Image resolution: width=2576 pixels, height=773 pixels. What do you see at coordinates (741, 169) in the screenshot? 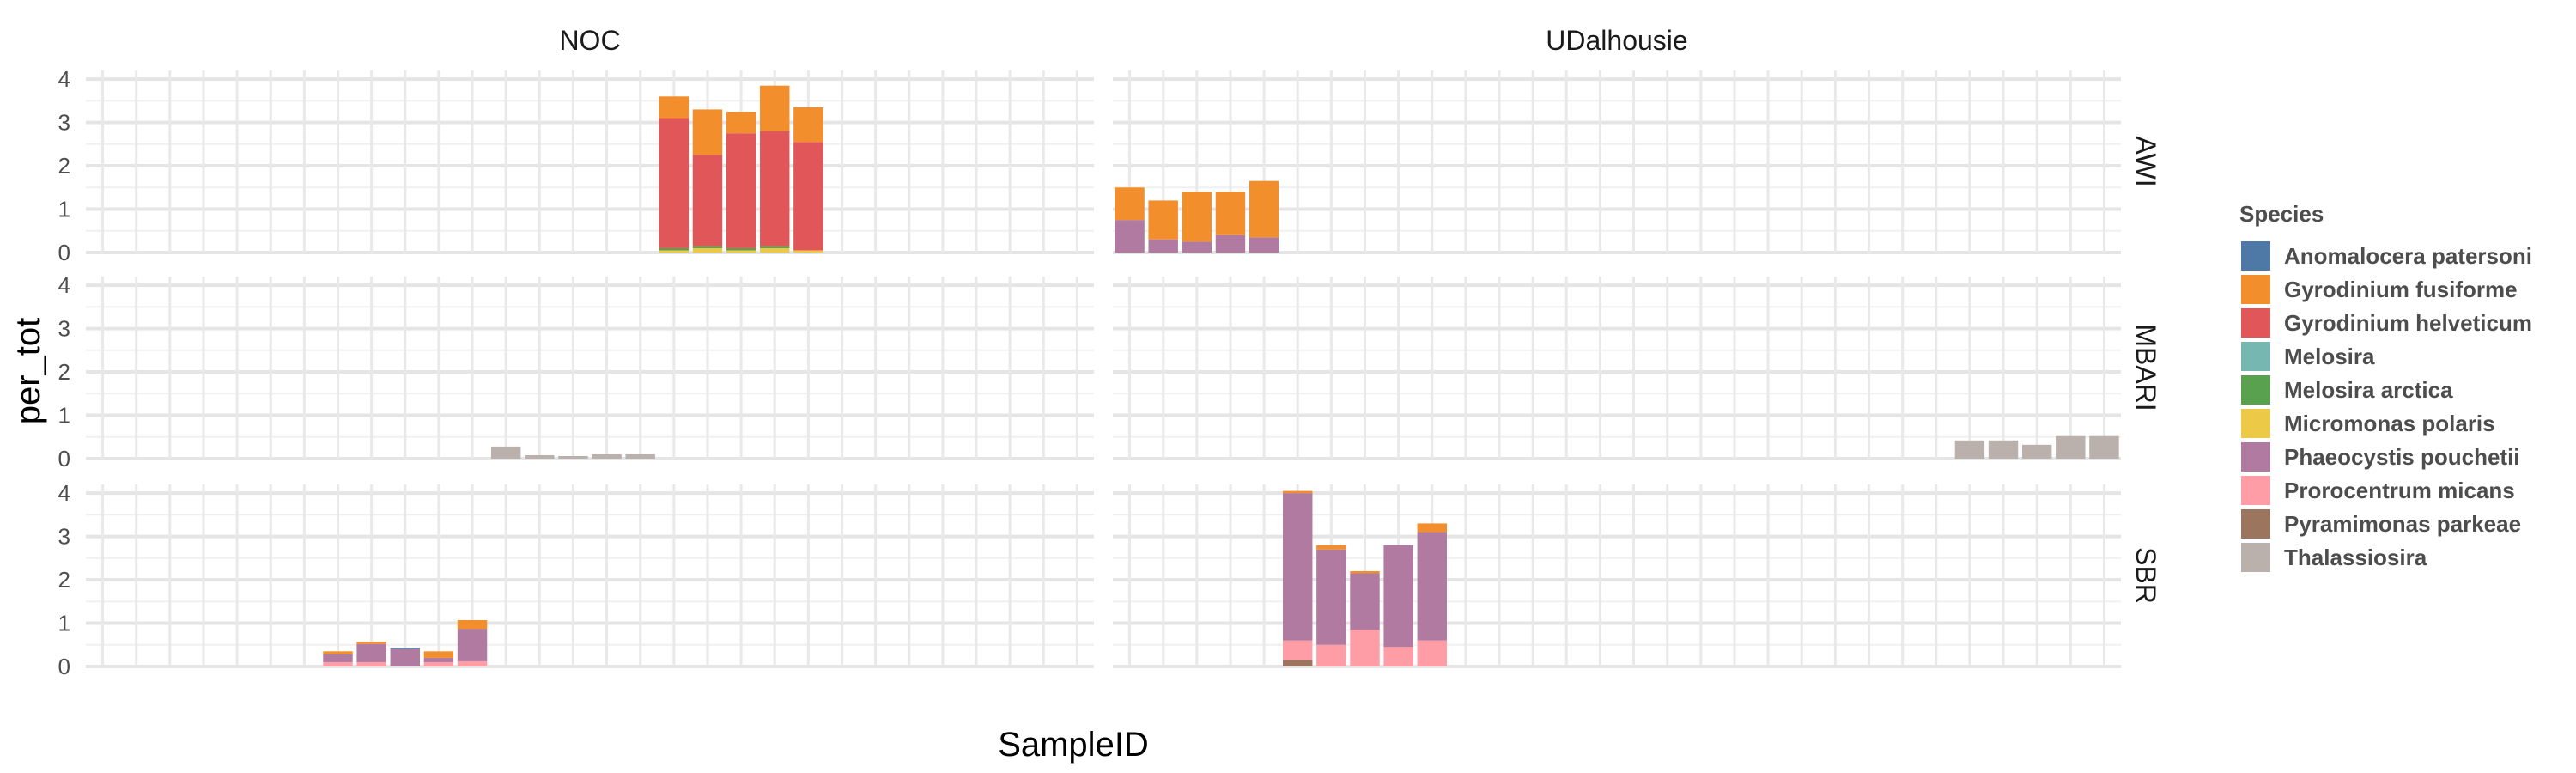
I see `bars-noc-awi` at bounding box center [741, 169].